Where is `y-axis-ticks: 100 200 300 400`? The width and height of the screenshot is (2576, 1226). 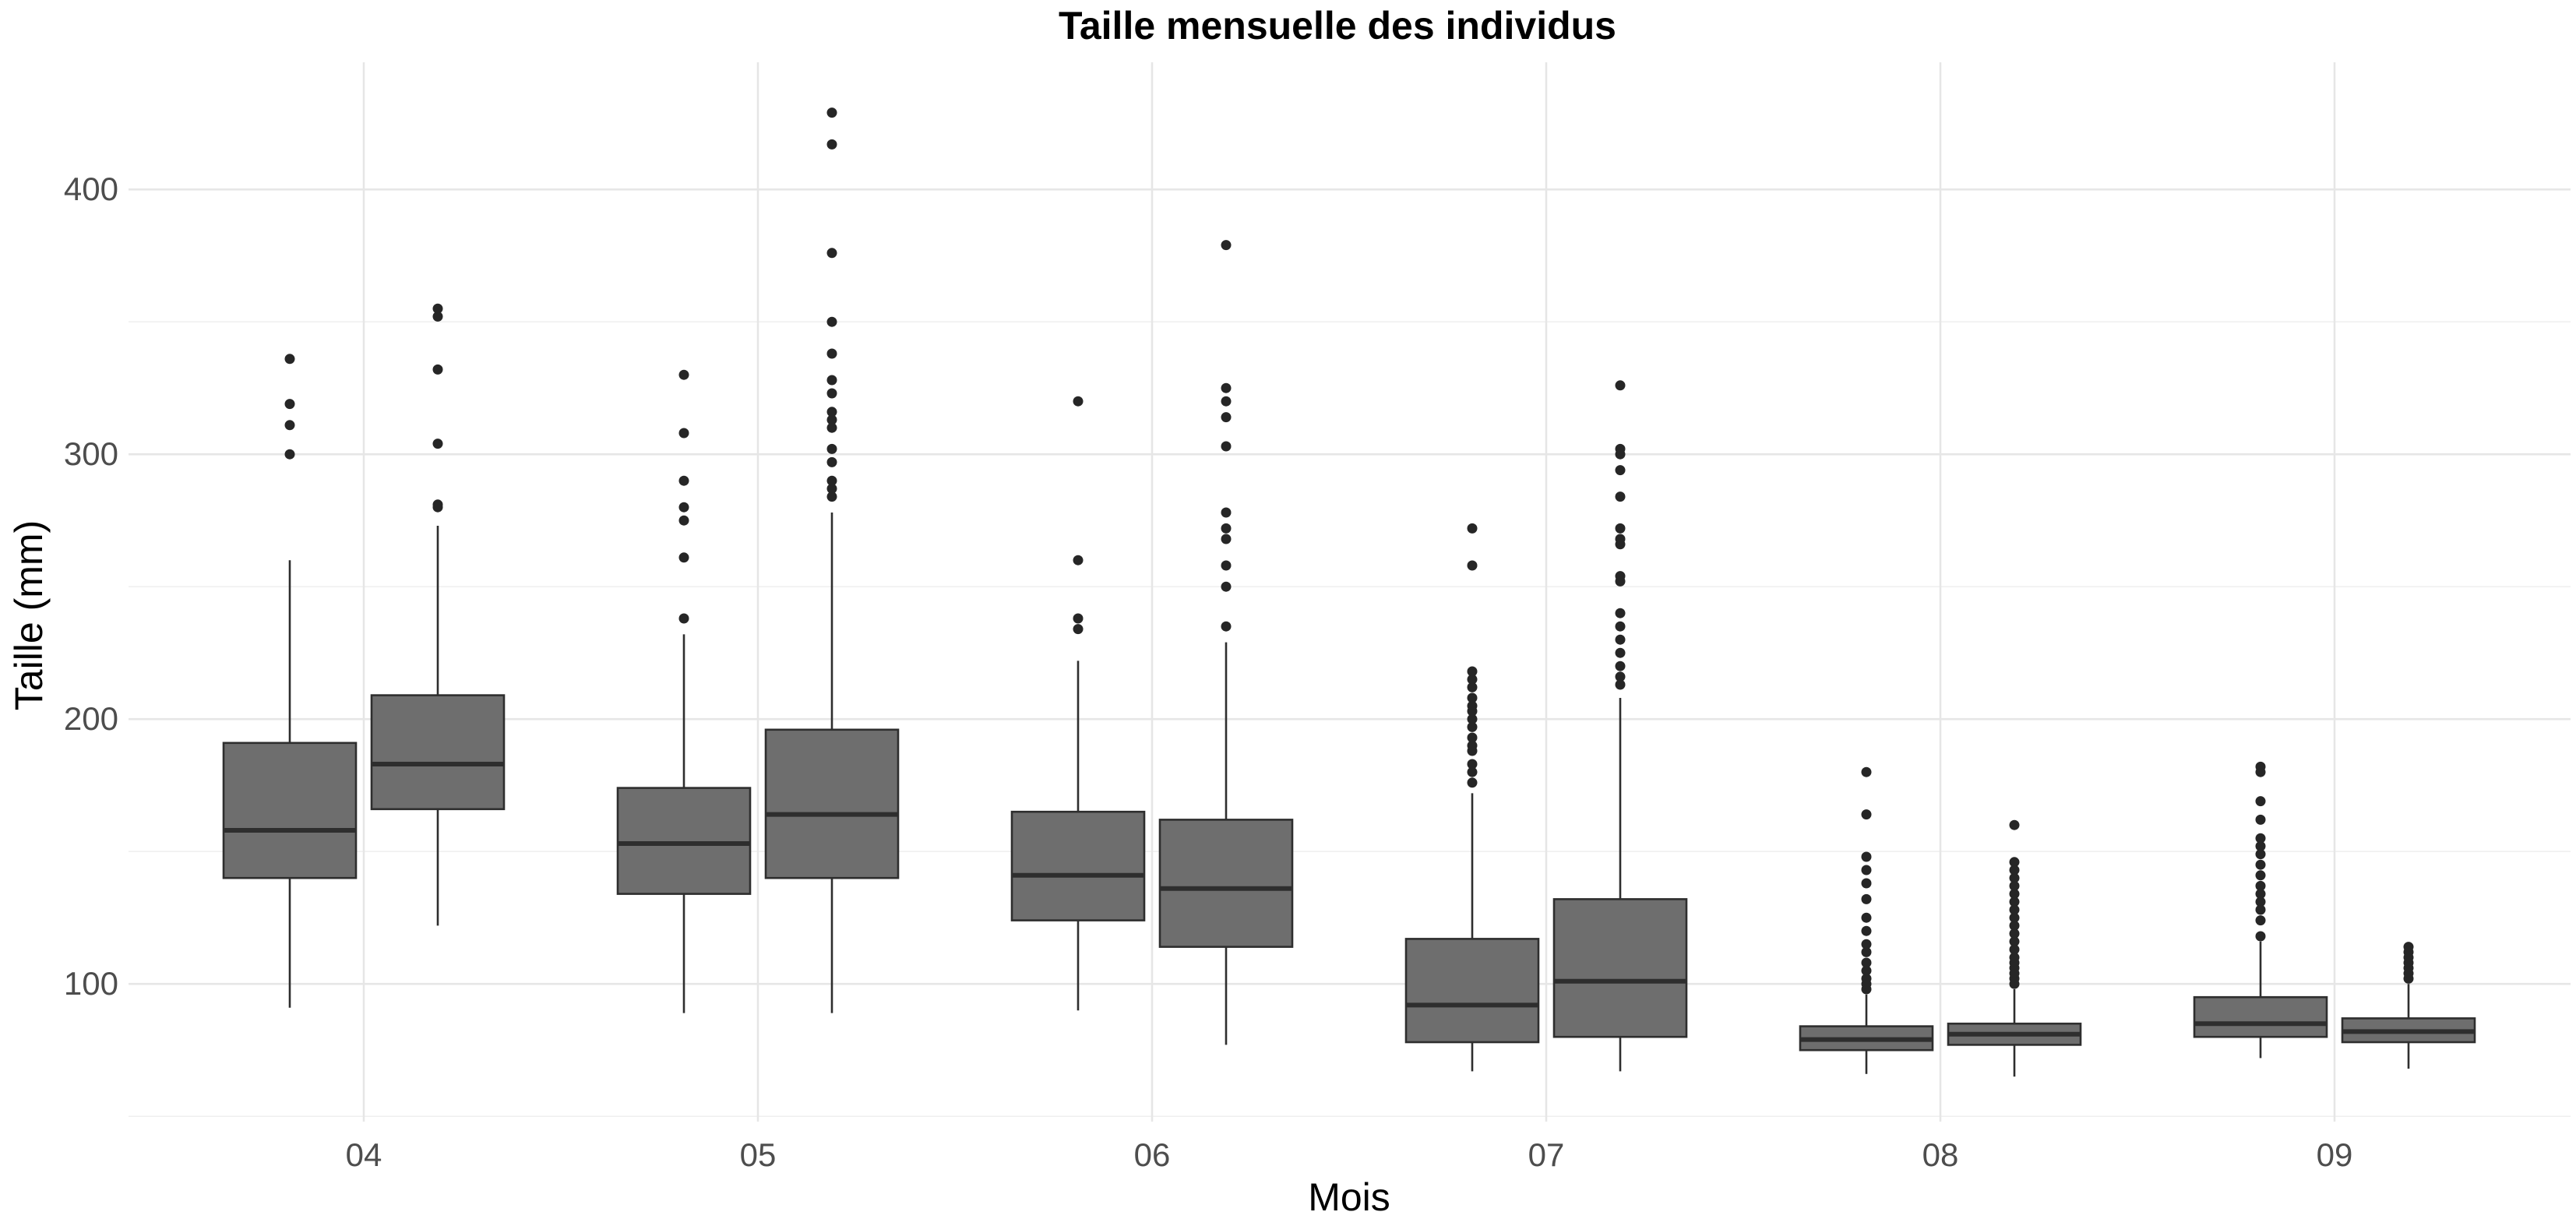 y-axis-ticks: 100 200 300 400 is located at coordinates (91, 587).